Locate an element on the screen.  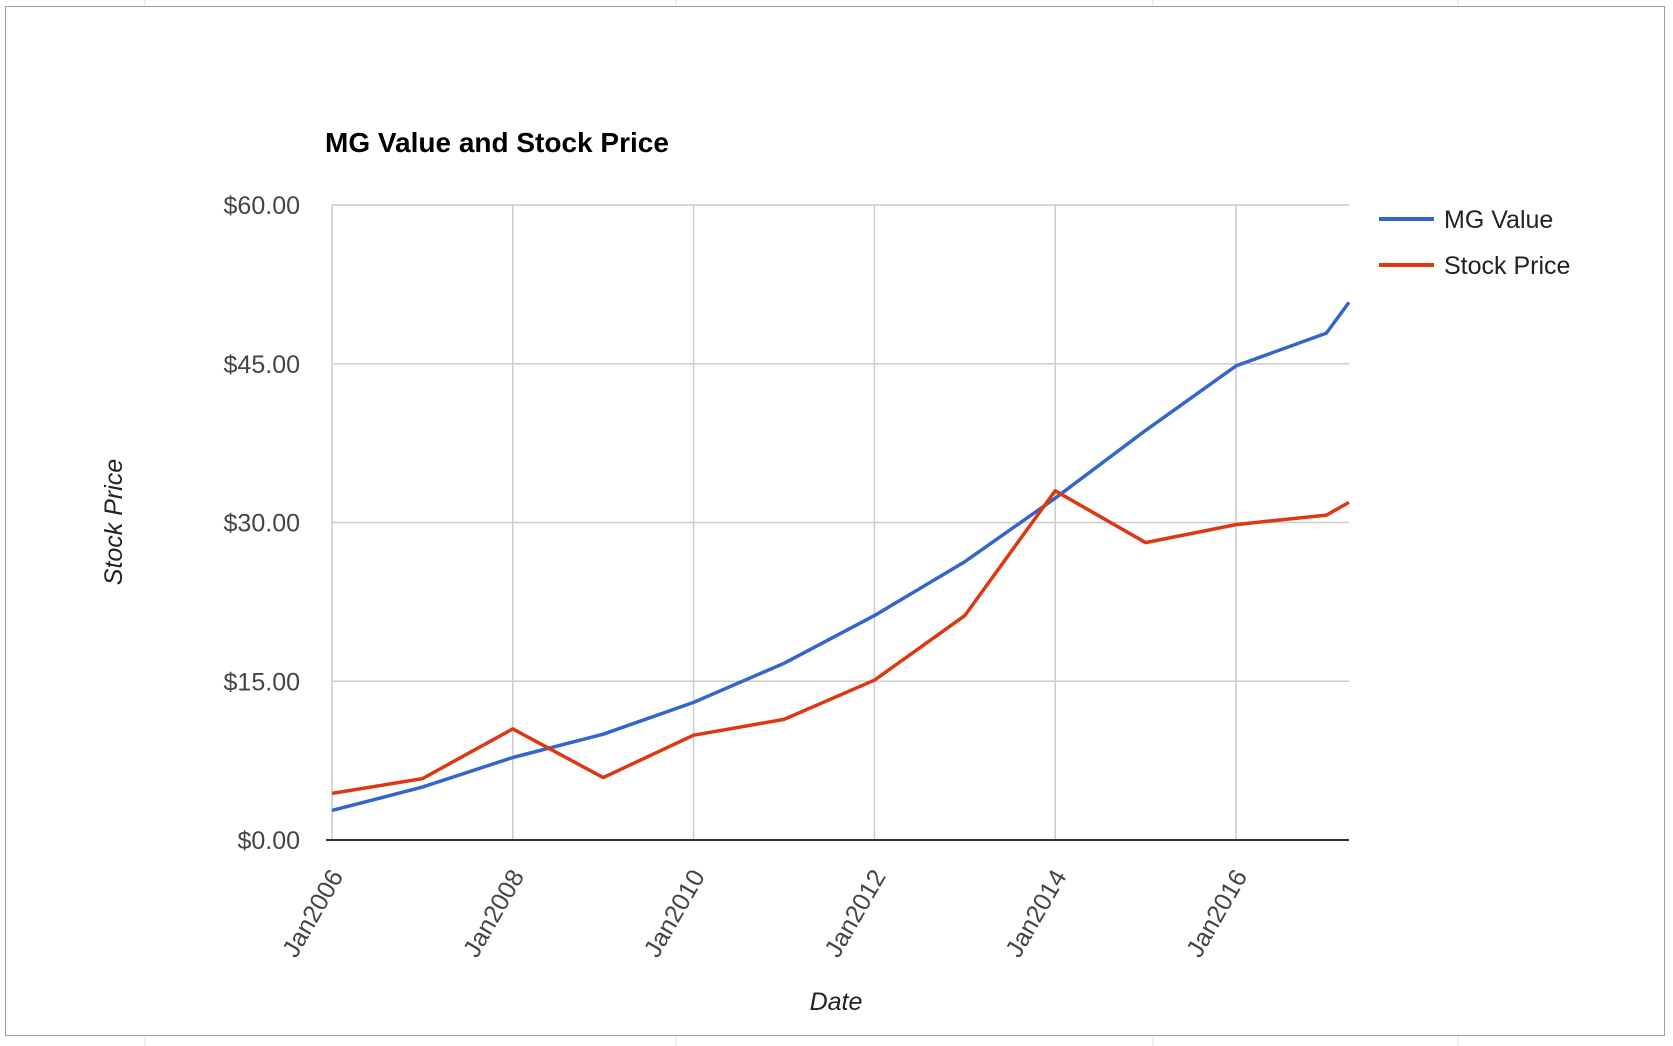
legend-label: MG Value is located at coordinates (1498, 220).